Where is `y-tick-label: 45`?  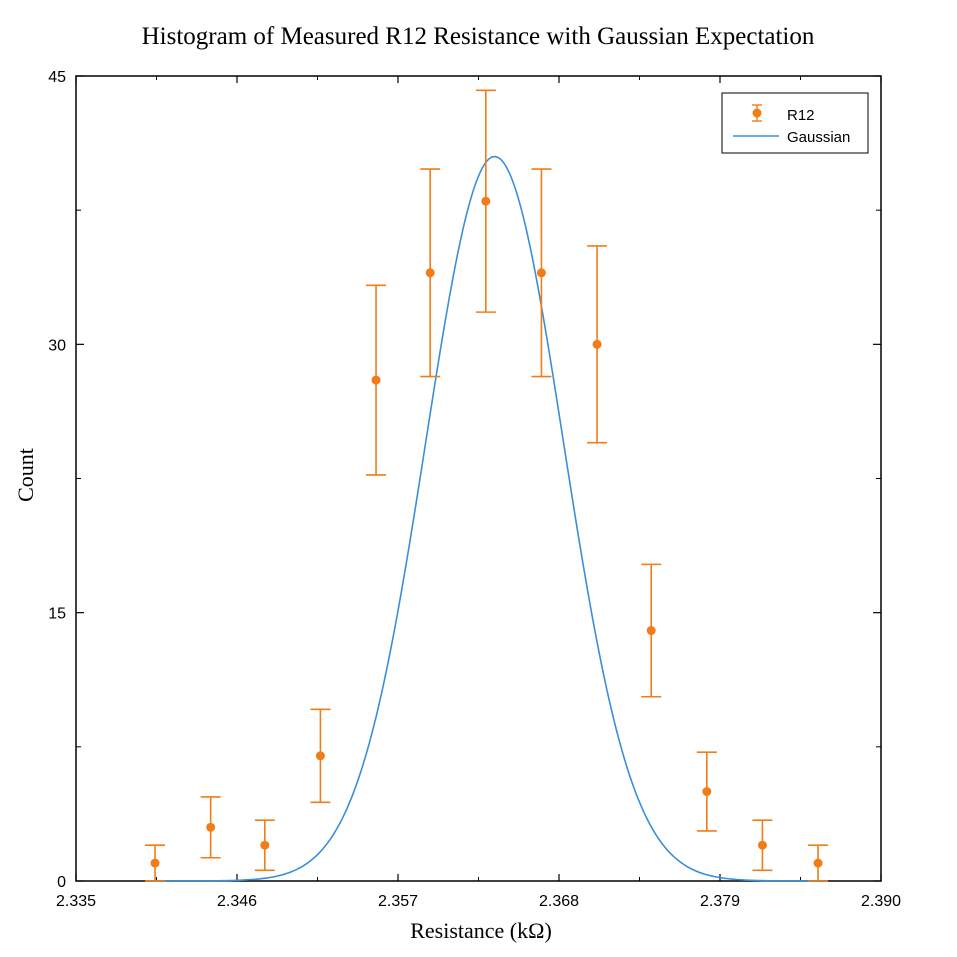
y-tick-label: 45 is located at coordinates (57, 77).